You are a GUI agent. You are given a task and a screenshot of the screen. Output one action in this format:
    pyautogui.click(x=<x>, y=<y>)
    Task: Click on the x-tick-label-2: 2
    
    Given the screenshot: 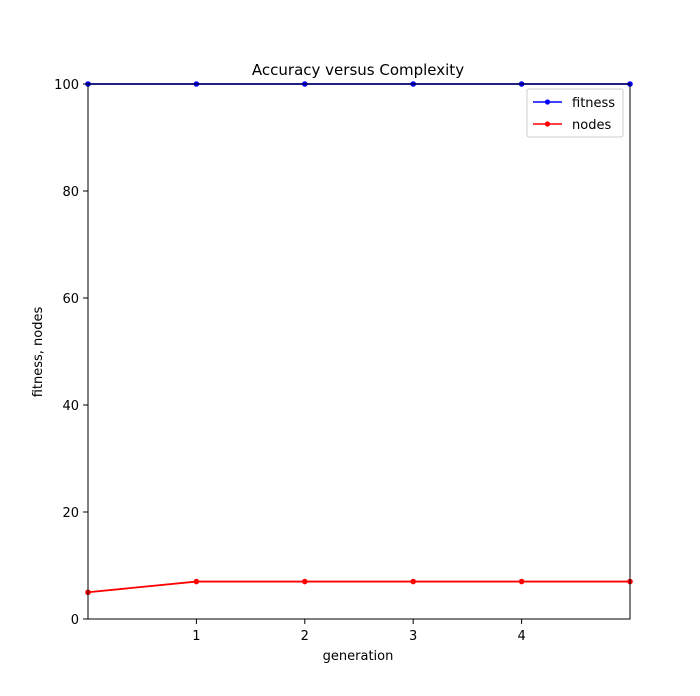 What is the action you would take?
    pyautogui.click(x=305, y=636)
    